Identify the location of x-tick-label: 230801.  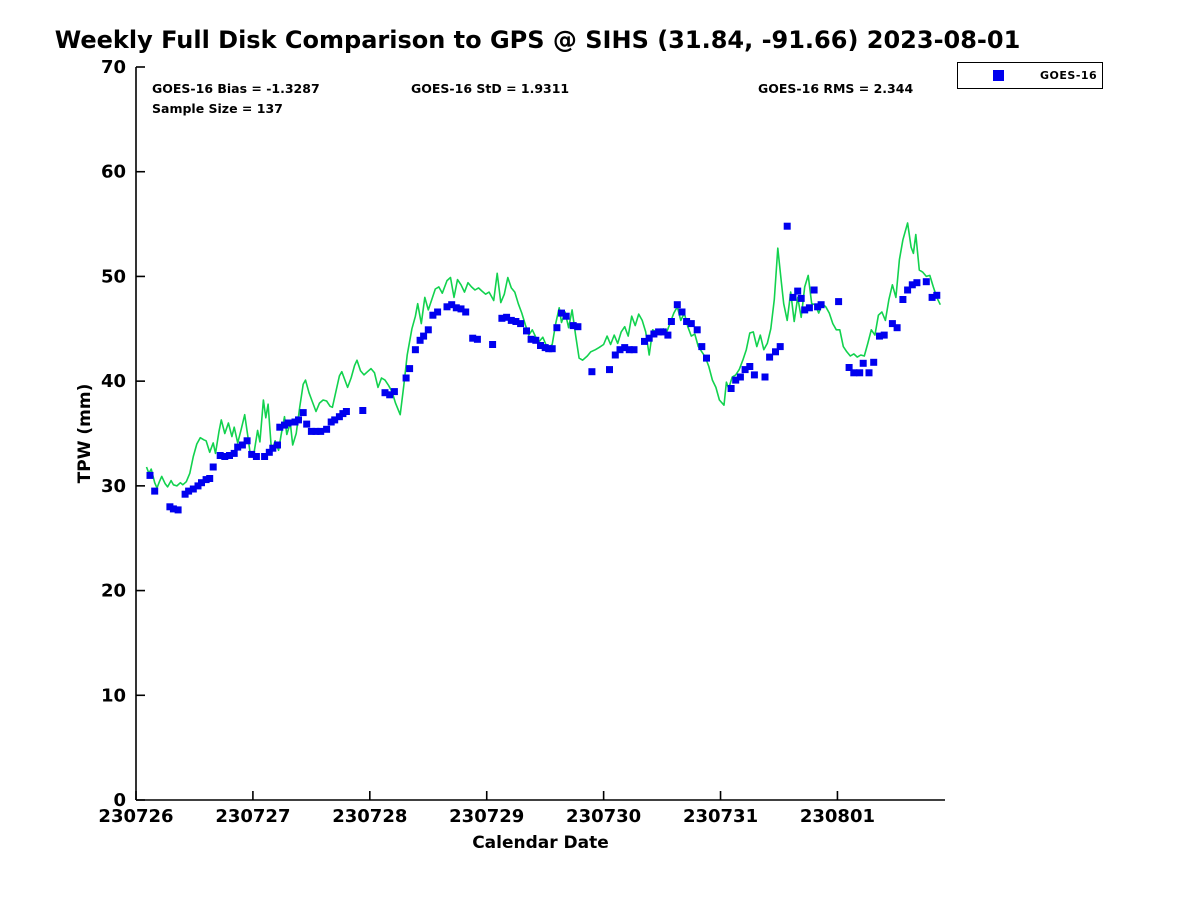
(837, 816).